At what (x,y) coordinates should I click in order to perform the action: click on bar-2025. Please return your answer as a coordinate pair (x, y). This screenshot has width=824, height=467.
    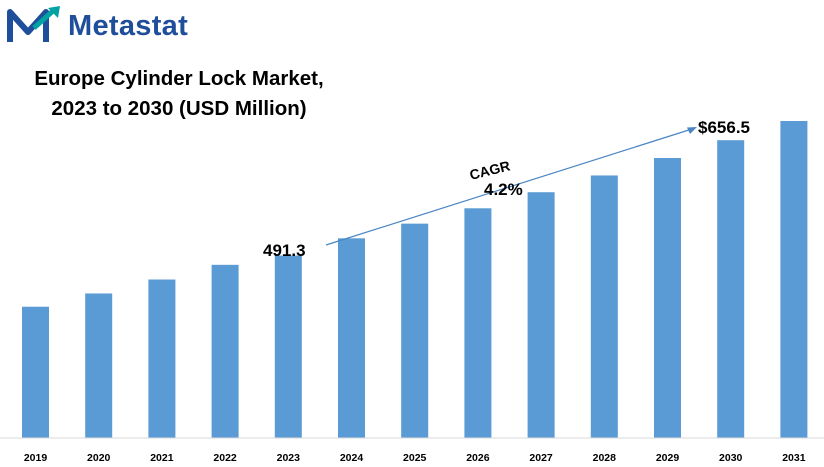
    Looking at the image, I should click on (415, 330).